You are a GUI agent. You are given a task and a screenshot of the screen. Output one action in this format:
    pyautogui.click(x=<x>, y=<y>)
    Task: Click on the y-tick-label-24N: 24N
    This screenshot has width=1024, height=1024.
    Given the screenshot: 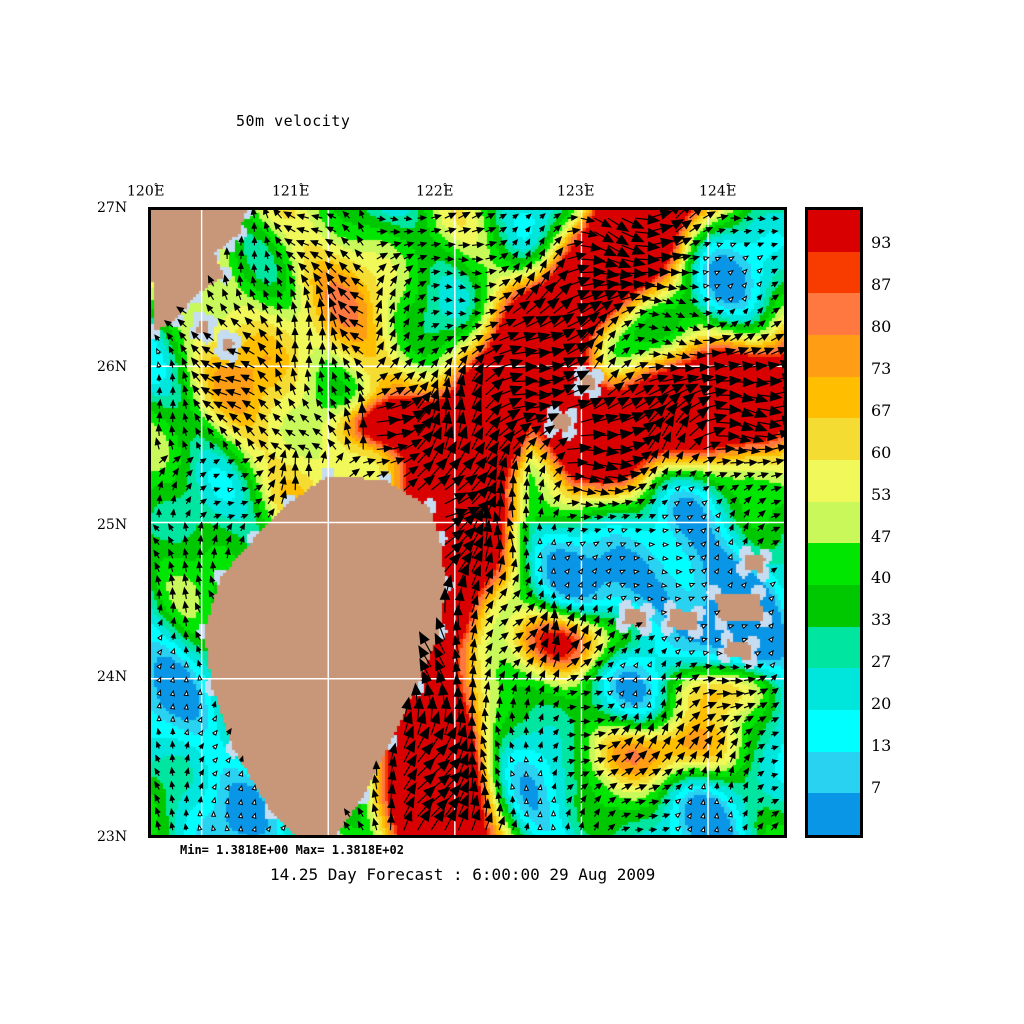 What is the action you would take?
    pyautogui.click(x=112, y=677)
    